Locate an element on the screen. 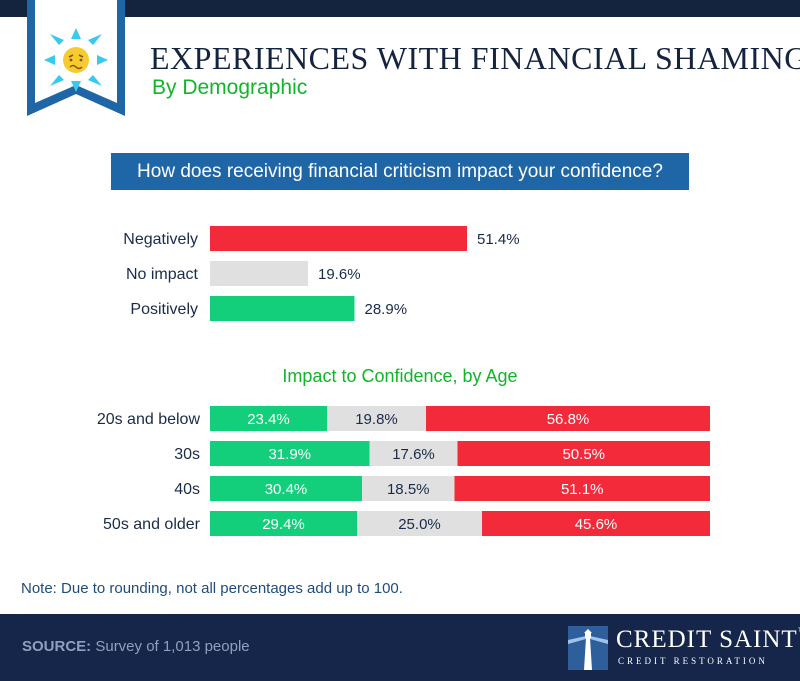 This screenshot has width=800, height=681. stack-value-label: 29.4% is located at coordinates (283, 524).